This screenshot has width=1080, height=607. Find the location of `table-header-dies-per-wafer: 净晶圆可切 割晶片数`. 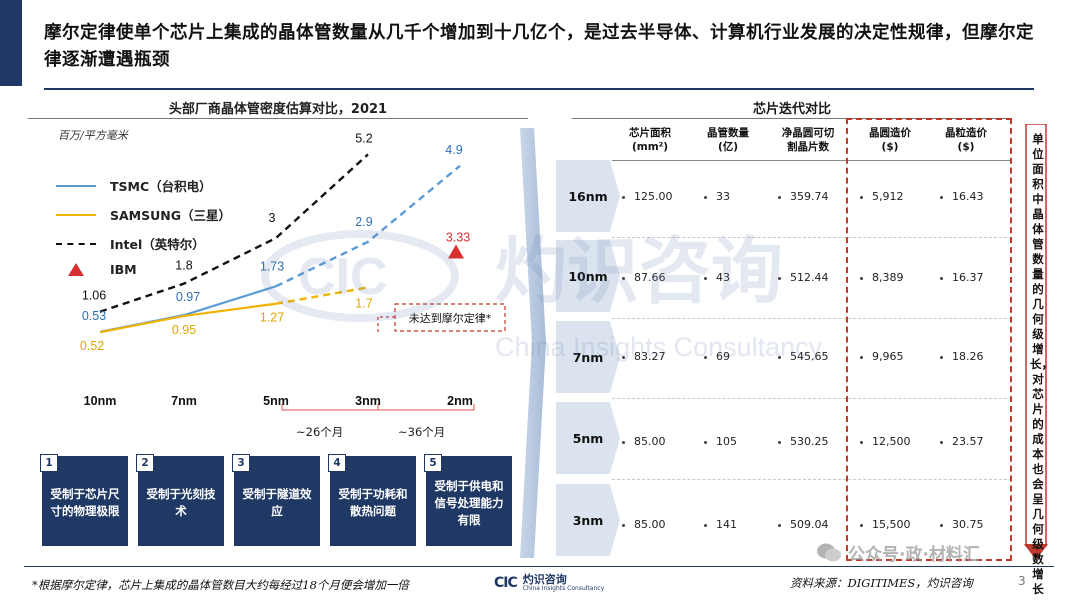

table-header-dies-per-wafer: 净晶圆可切 割晶片数 is located at coordinates (808, 140).